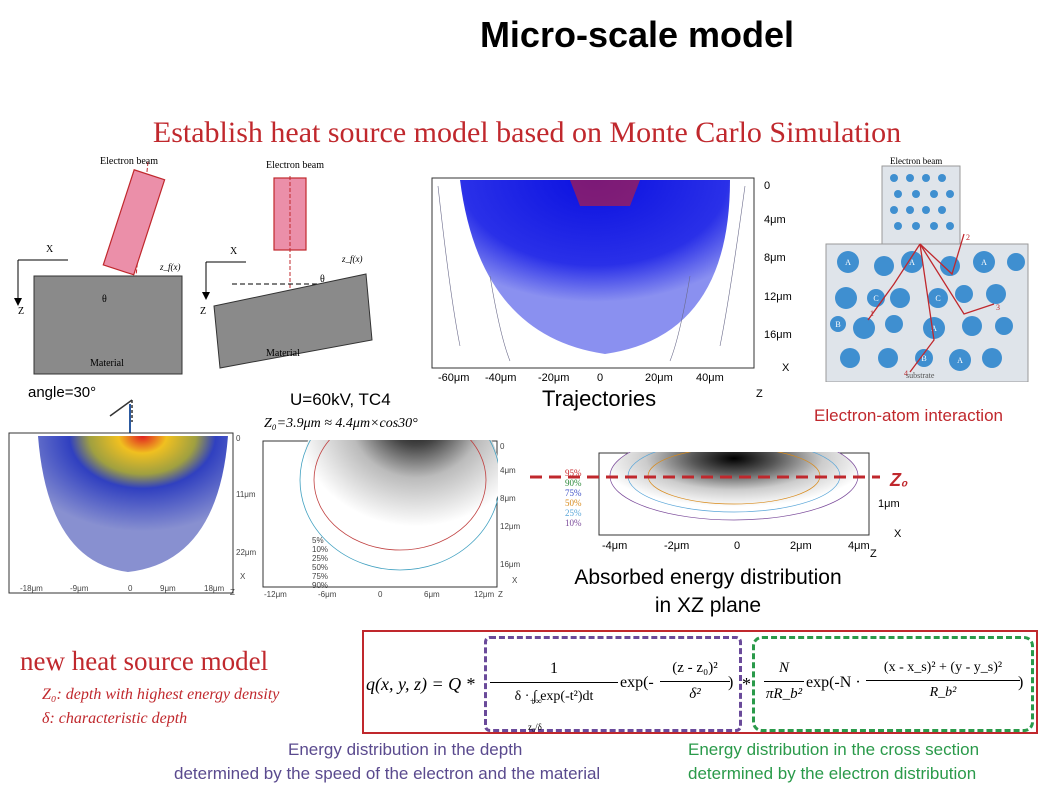 The height and width of the screenshot is (800, 1054). Describe the element at coordinates (432, 594) in the screenshot. I see `contour-mid-xtick: 6μm` at that location.